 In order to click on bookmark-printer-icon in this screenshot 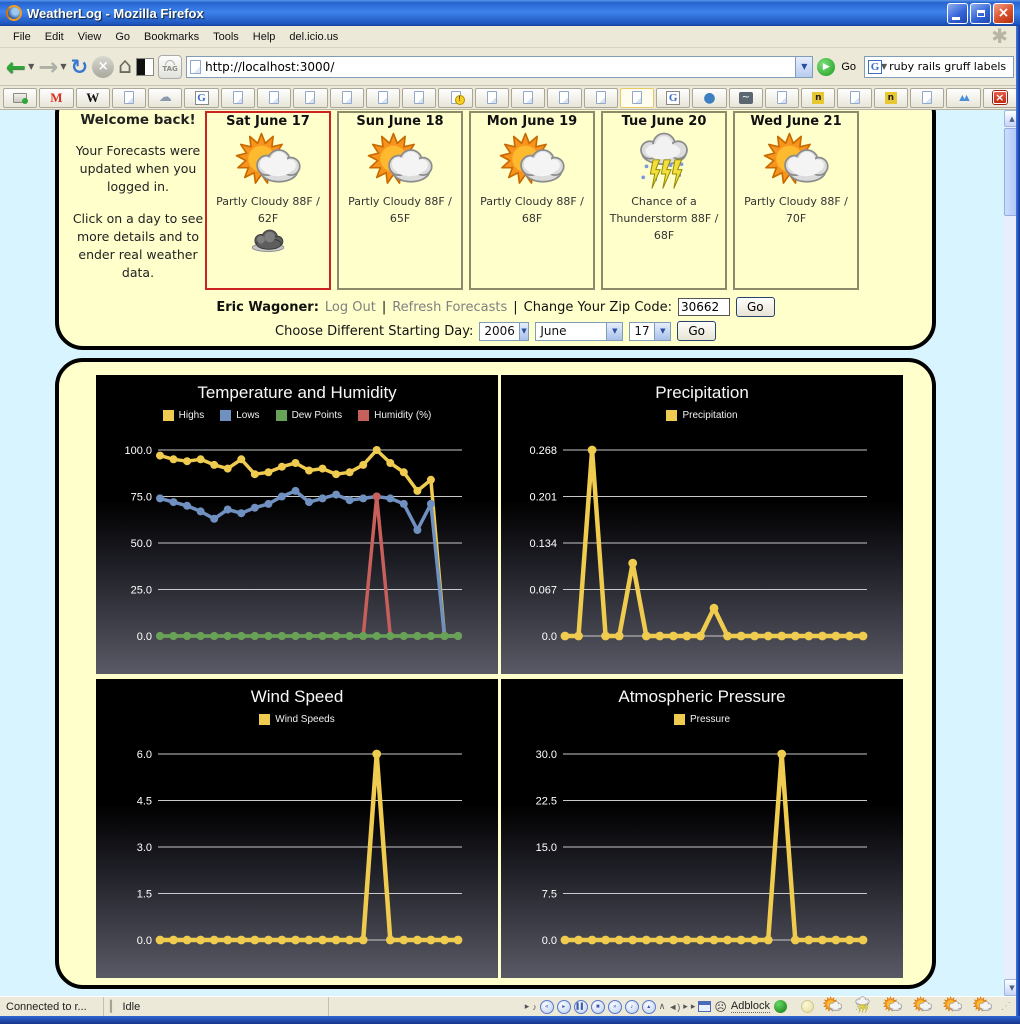, I will do `click(20, 97)`.